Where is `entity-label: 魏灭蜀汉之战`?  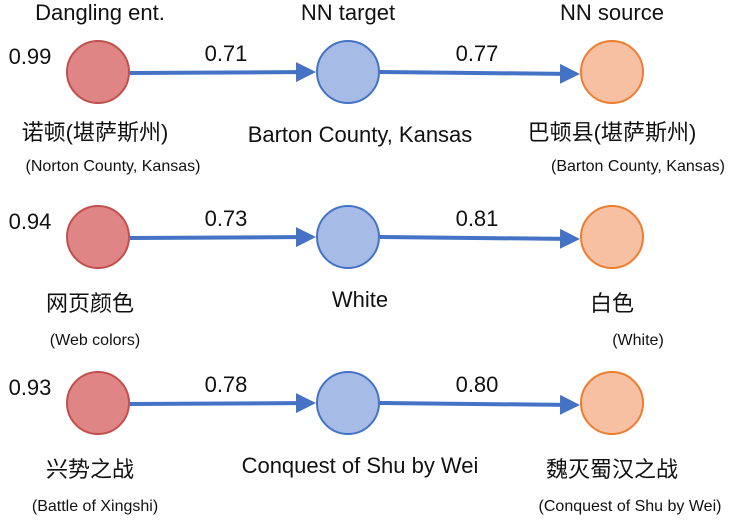 entity-label: 魏灭蜀汉之战 is located at coordinates (612, 469).